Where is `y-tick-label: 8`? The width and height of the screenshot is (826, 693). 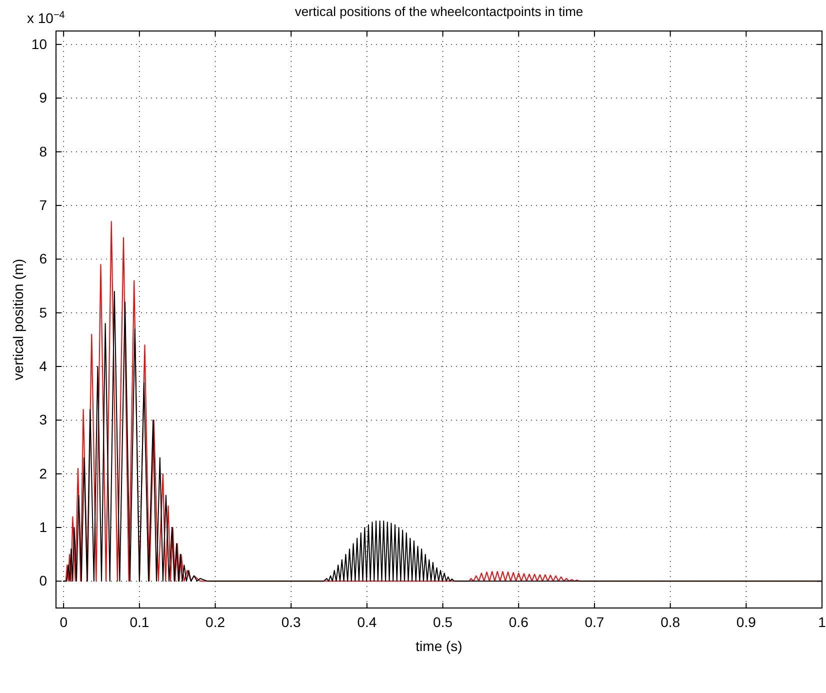
y-tick-label: 8 is located at coordinates (43, 151).